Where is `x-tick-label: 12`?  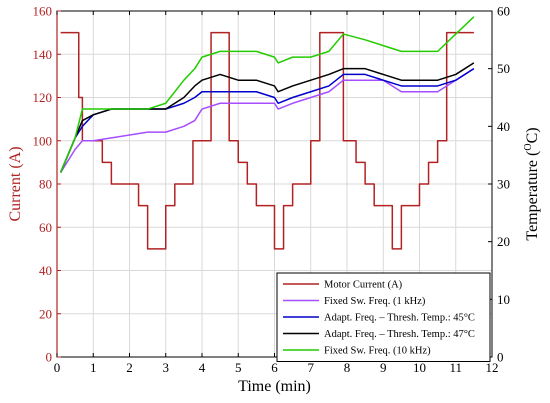 x-tick-label: 12 is located at coordinates (492, 367).